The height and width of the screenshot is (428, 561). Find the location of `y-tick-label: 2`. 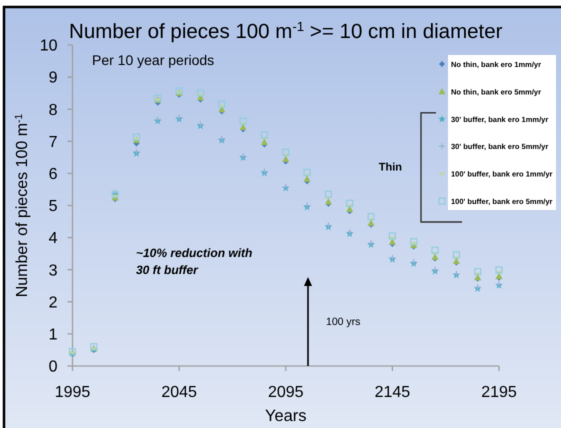

y-tick-label: 2 is located at coordinates (53, 303).